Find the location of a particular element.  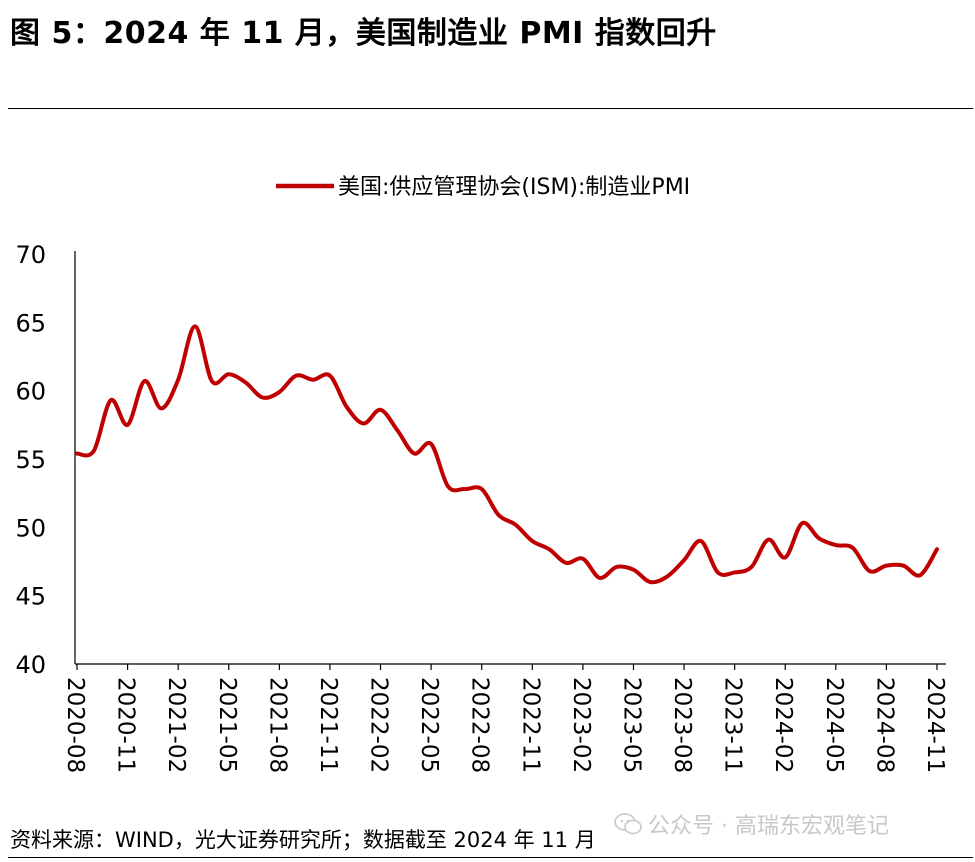

x-tick-label: 2021-02 is located at coordinates (176, 725).